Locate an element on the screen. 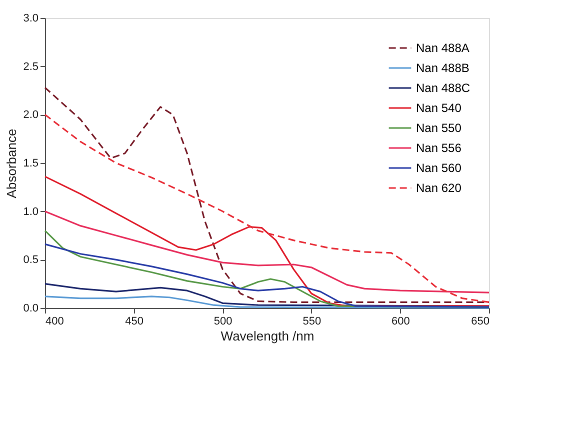 Image resolution: width=578 pixels, height=424 pixels. legend-label: Nan 560 is located at coordinates (439, 168).